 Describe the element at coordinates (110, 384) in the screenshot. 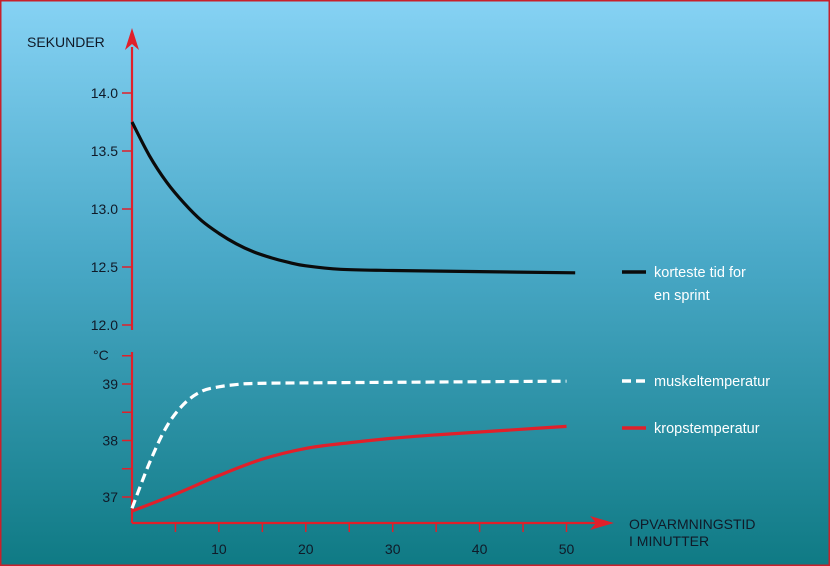

I see `y-tick-label-temperature: 39` at that location.